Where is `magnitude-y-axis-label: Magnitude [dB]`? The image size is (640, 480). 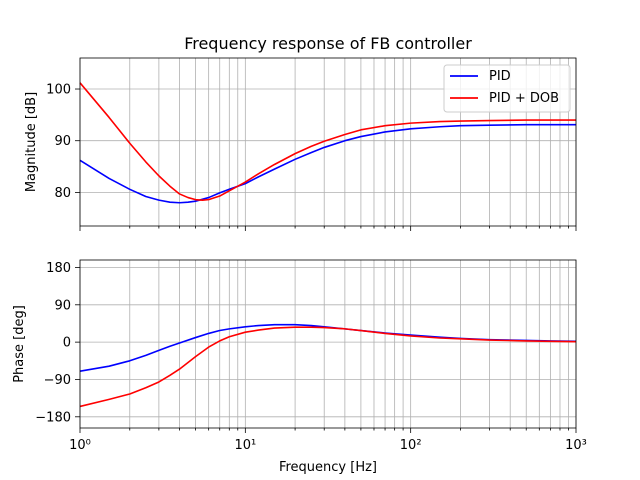
magnitude-y-axis-label: Magnitude [dB] is located at coordinates (31, 142).